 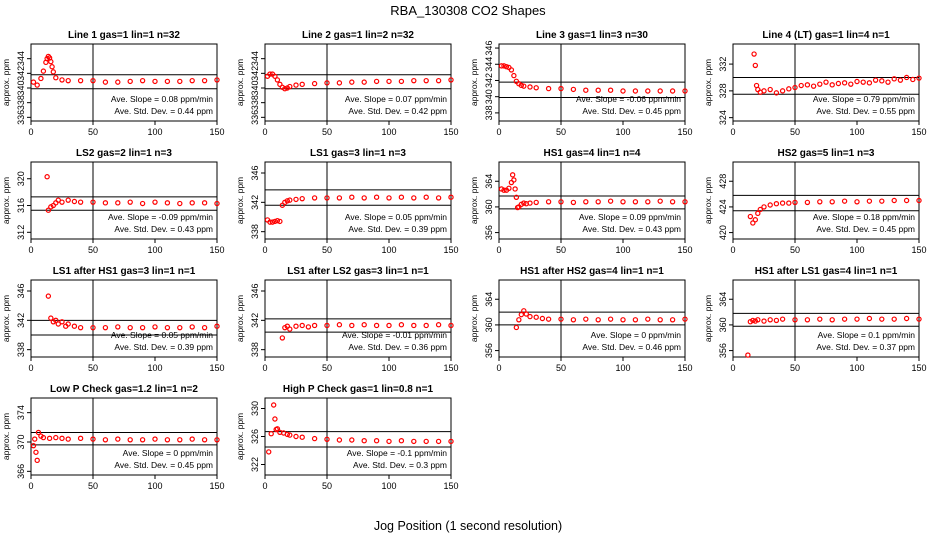 What do you see at coordinates (21, 349) in the screenshot?
I see `y-tick-label: 338` at bounding box center [21, 349].